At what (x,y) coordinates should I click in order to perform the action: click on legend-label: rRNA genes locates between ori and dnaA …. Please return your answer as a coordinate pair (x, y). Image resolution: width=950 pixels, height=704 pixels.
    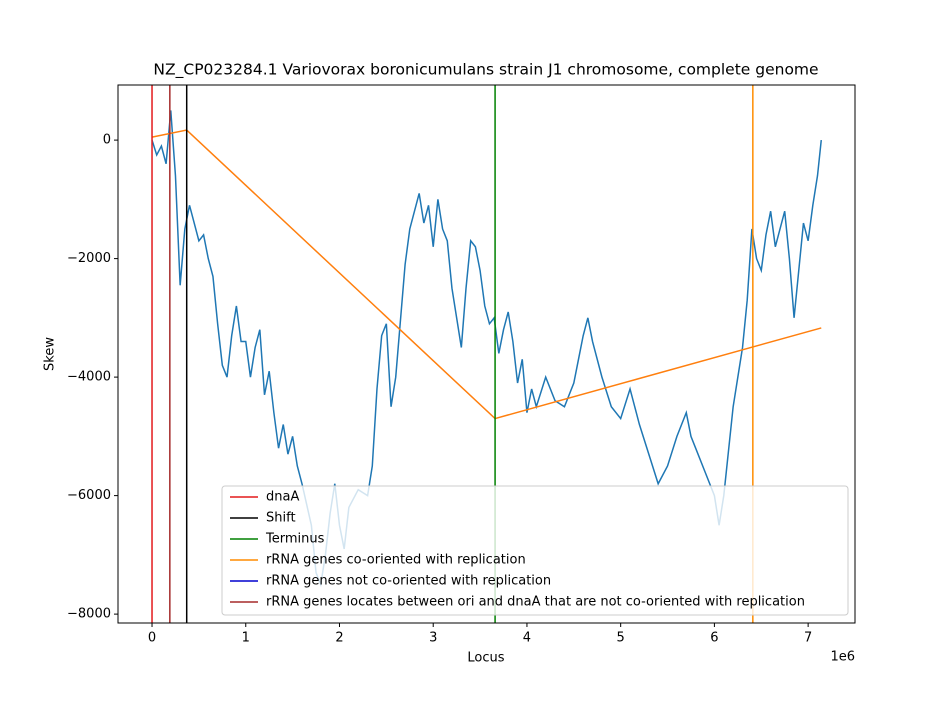
    Looking at the image, I should click on (535, 602).